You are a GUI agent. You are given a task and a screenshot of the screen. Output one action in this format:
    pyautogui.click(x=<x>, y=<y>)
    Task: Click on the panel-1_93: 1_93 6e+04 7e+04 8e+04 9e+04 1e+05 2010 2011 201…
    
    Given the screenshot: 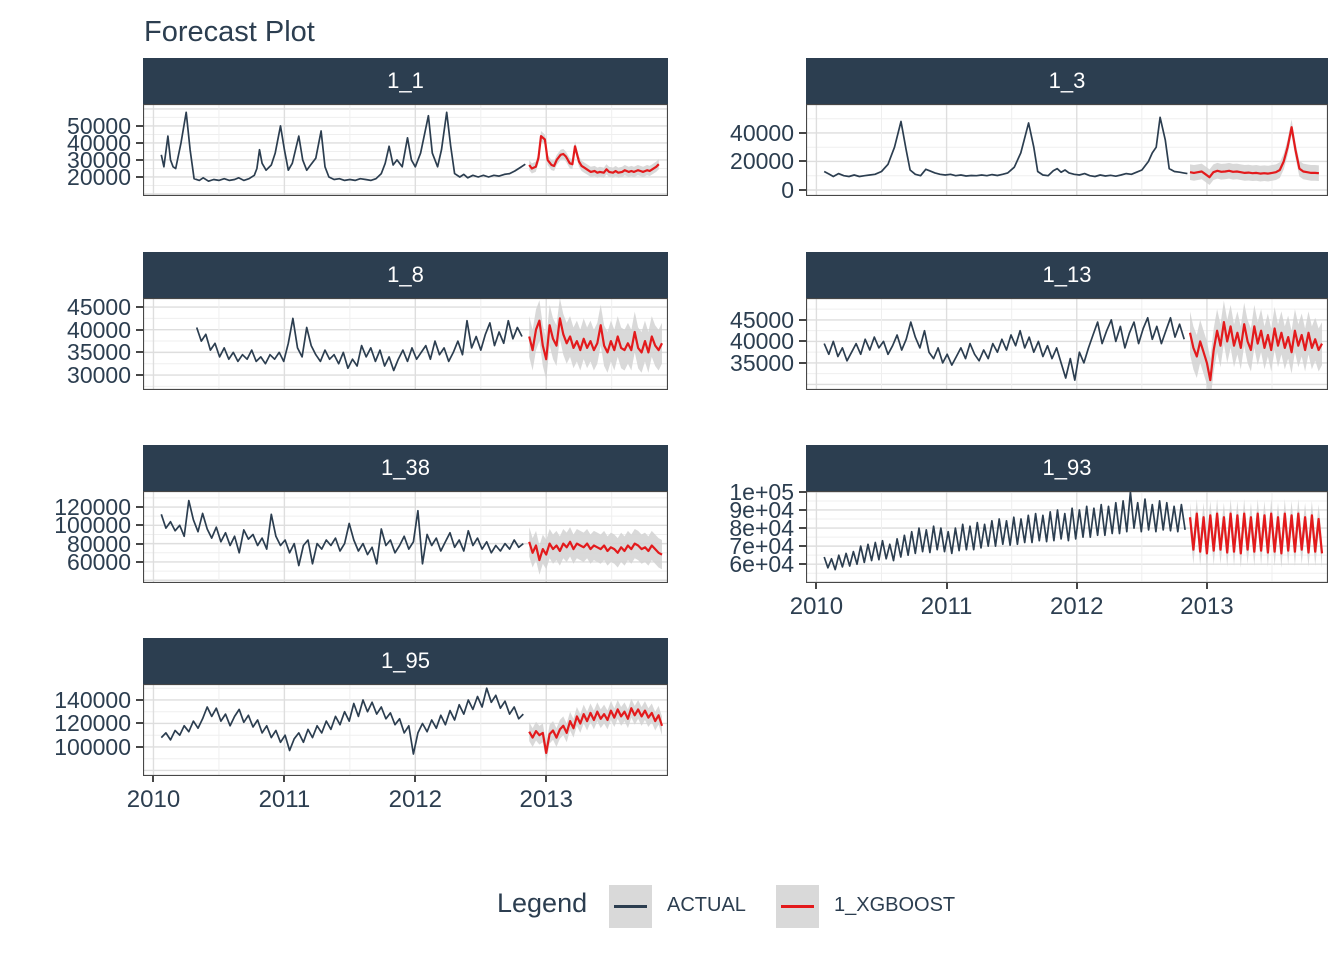 What is the action you would take?
    pyautogui.click(x=1029, y=532)
    